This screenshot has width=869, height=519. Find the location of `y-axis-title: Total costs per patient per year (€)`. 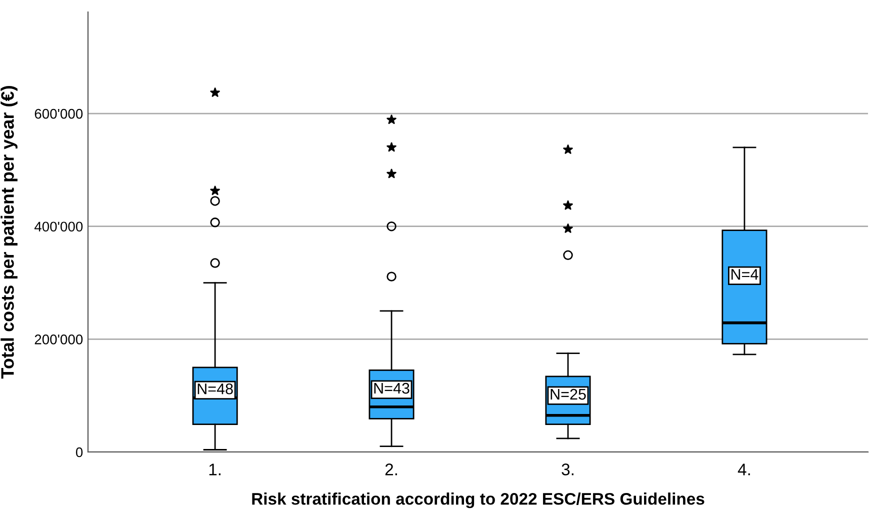

y-axis-title: Total costs per patient per year (€) is located at coordinates (9, 232).